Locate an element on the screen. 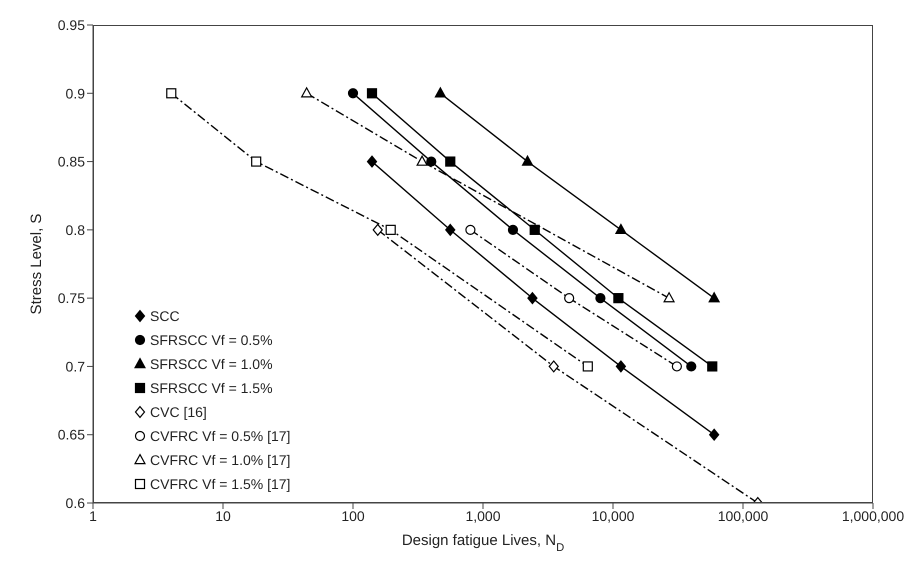 Image resolution: width=923 pixels, height=586 pixels. legend-label: CVFRC Vf = 1.5% [17] is located at coordinates (220, 484).